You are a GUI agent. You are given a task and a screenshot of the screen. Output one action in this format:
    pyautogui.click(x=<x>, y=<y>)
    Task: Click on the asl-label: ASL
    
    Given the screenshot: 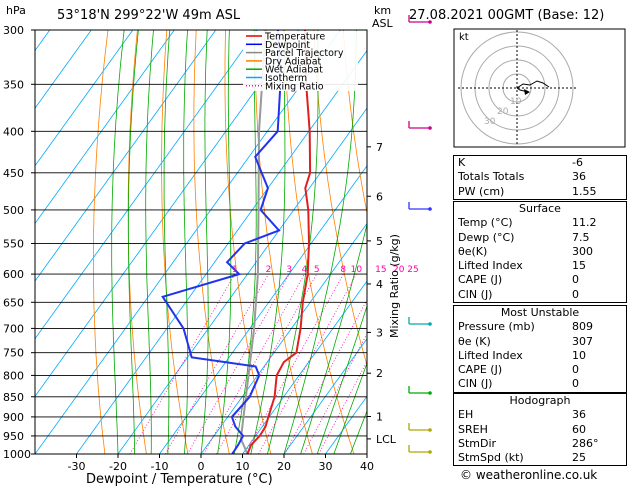 What is the action you would take?
    pyautogui.click(x=383, y=23)
    